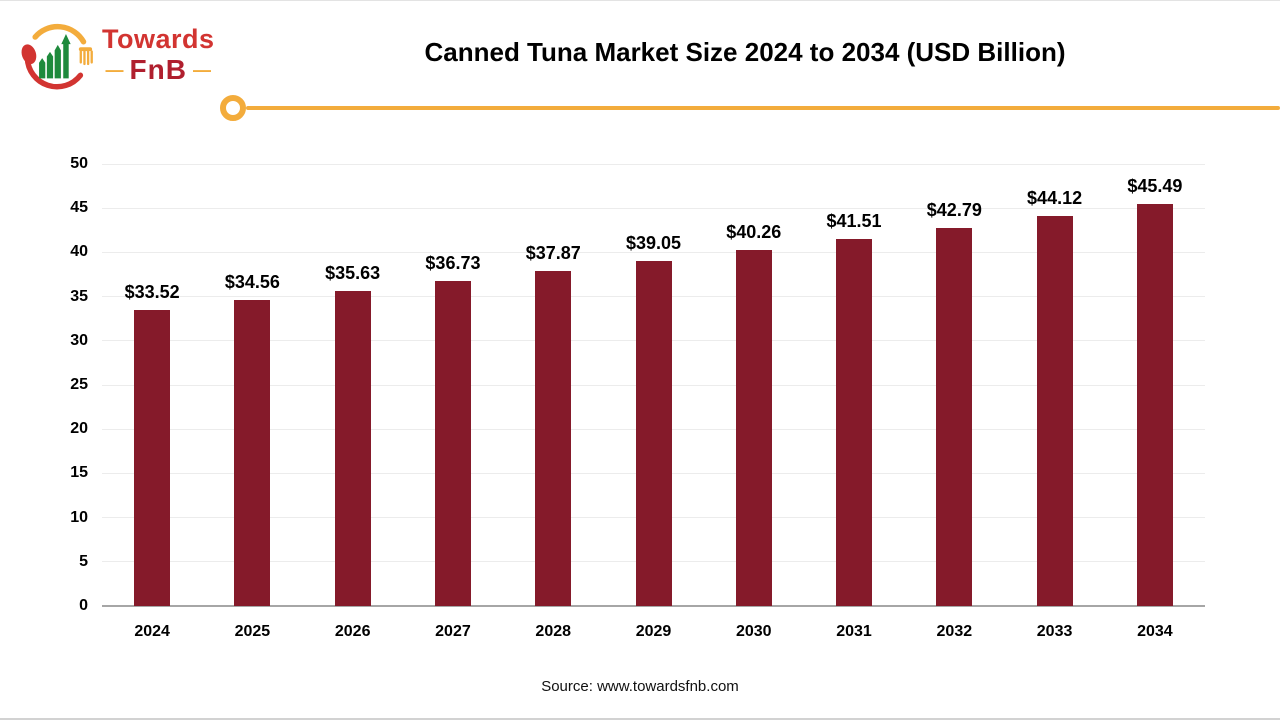 Image resolution: width=1280 pixels, height=720 pixels. I want to click on bar-2029, so click(653, 433).